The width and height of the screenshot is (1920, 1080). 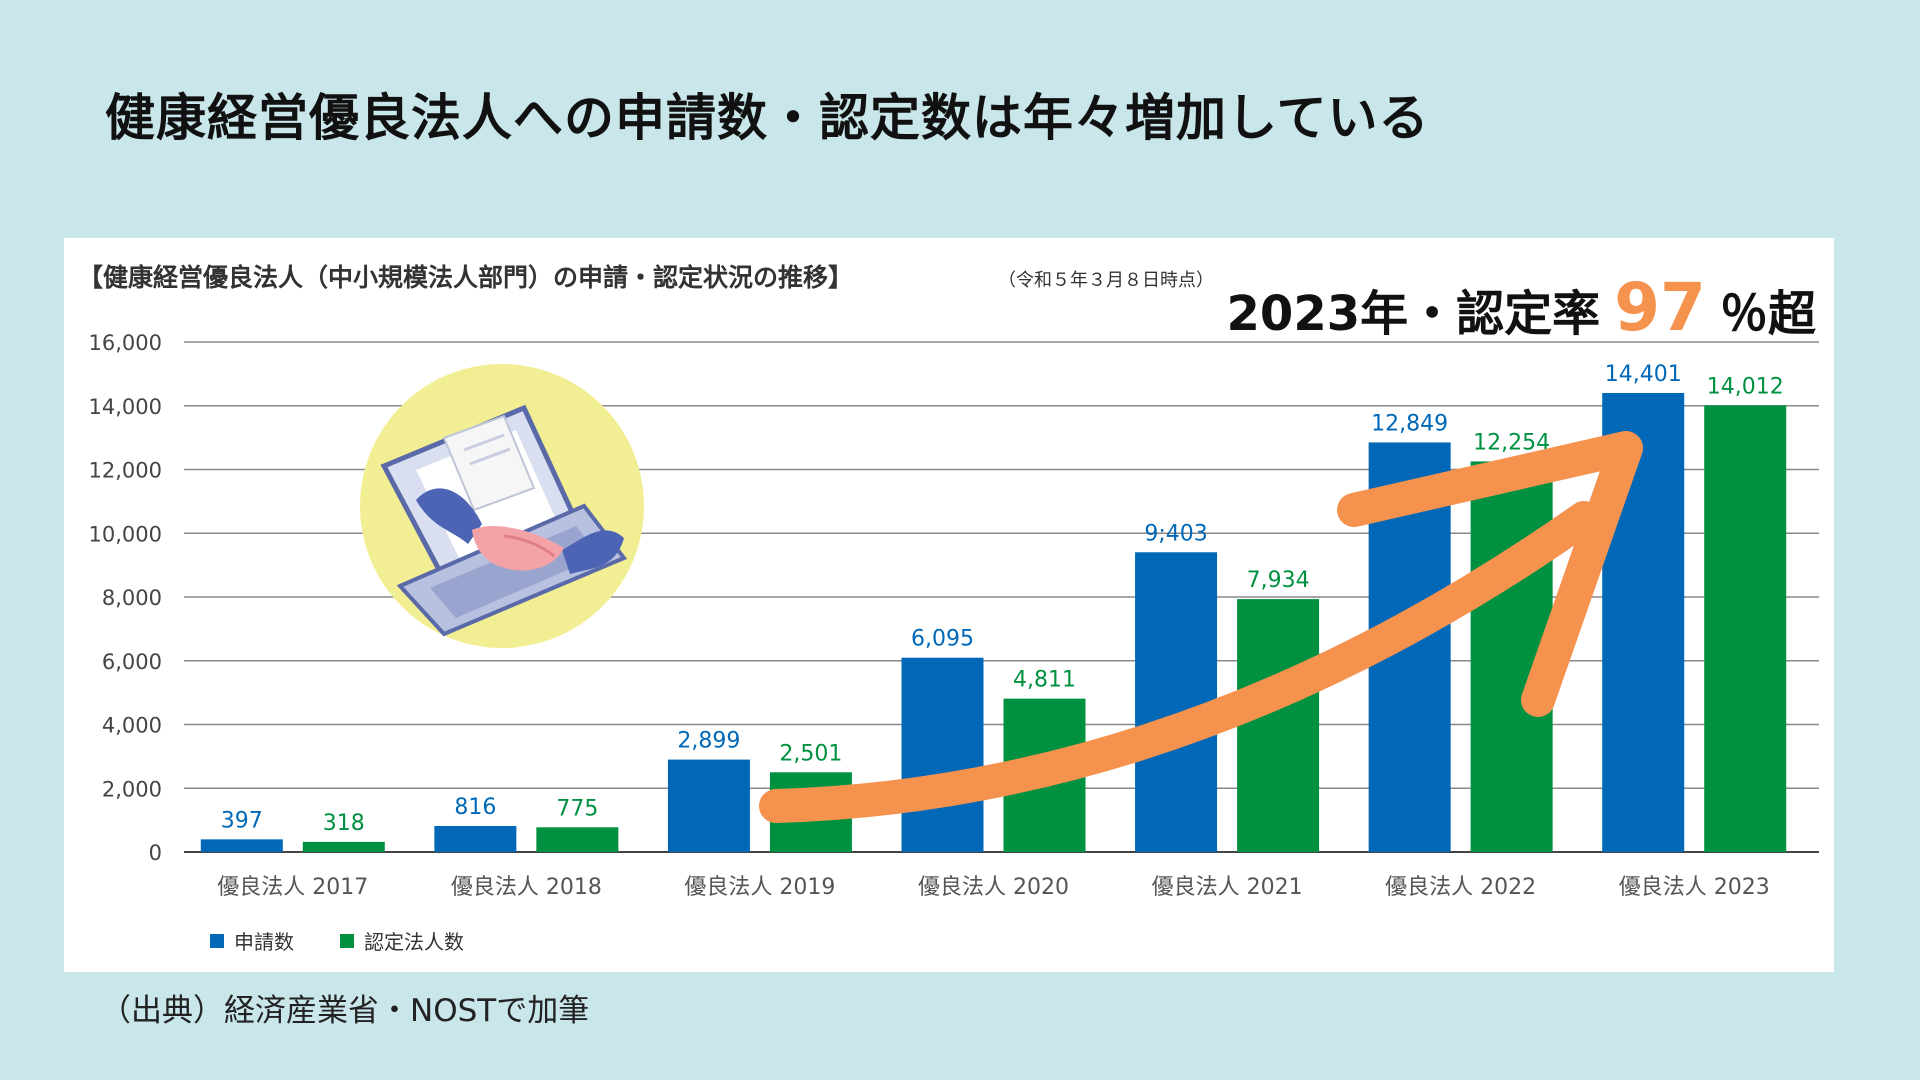 I want to click on bar-value-label: 2,899, so click(x=708, y=741).